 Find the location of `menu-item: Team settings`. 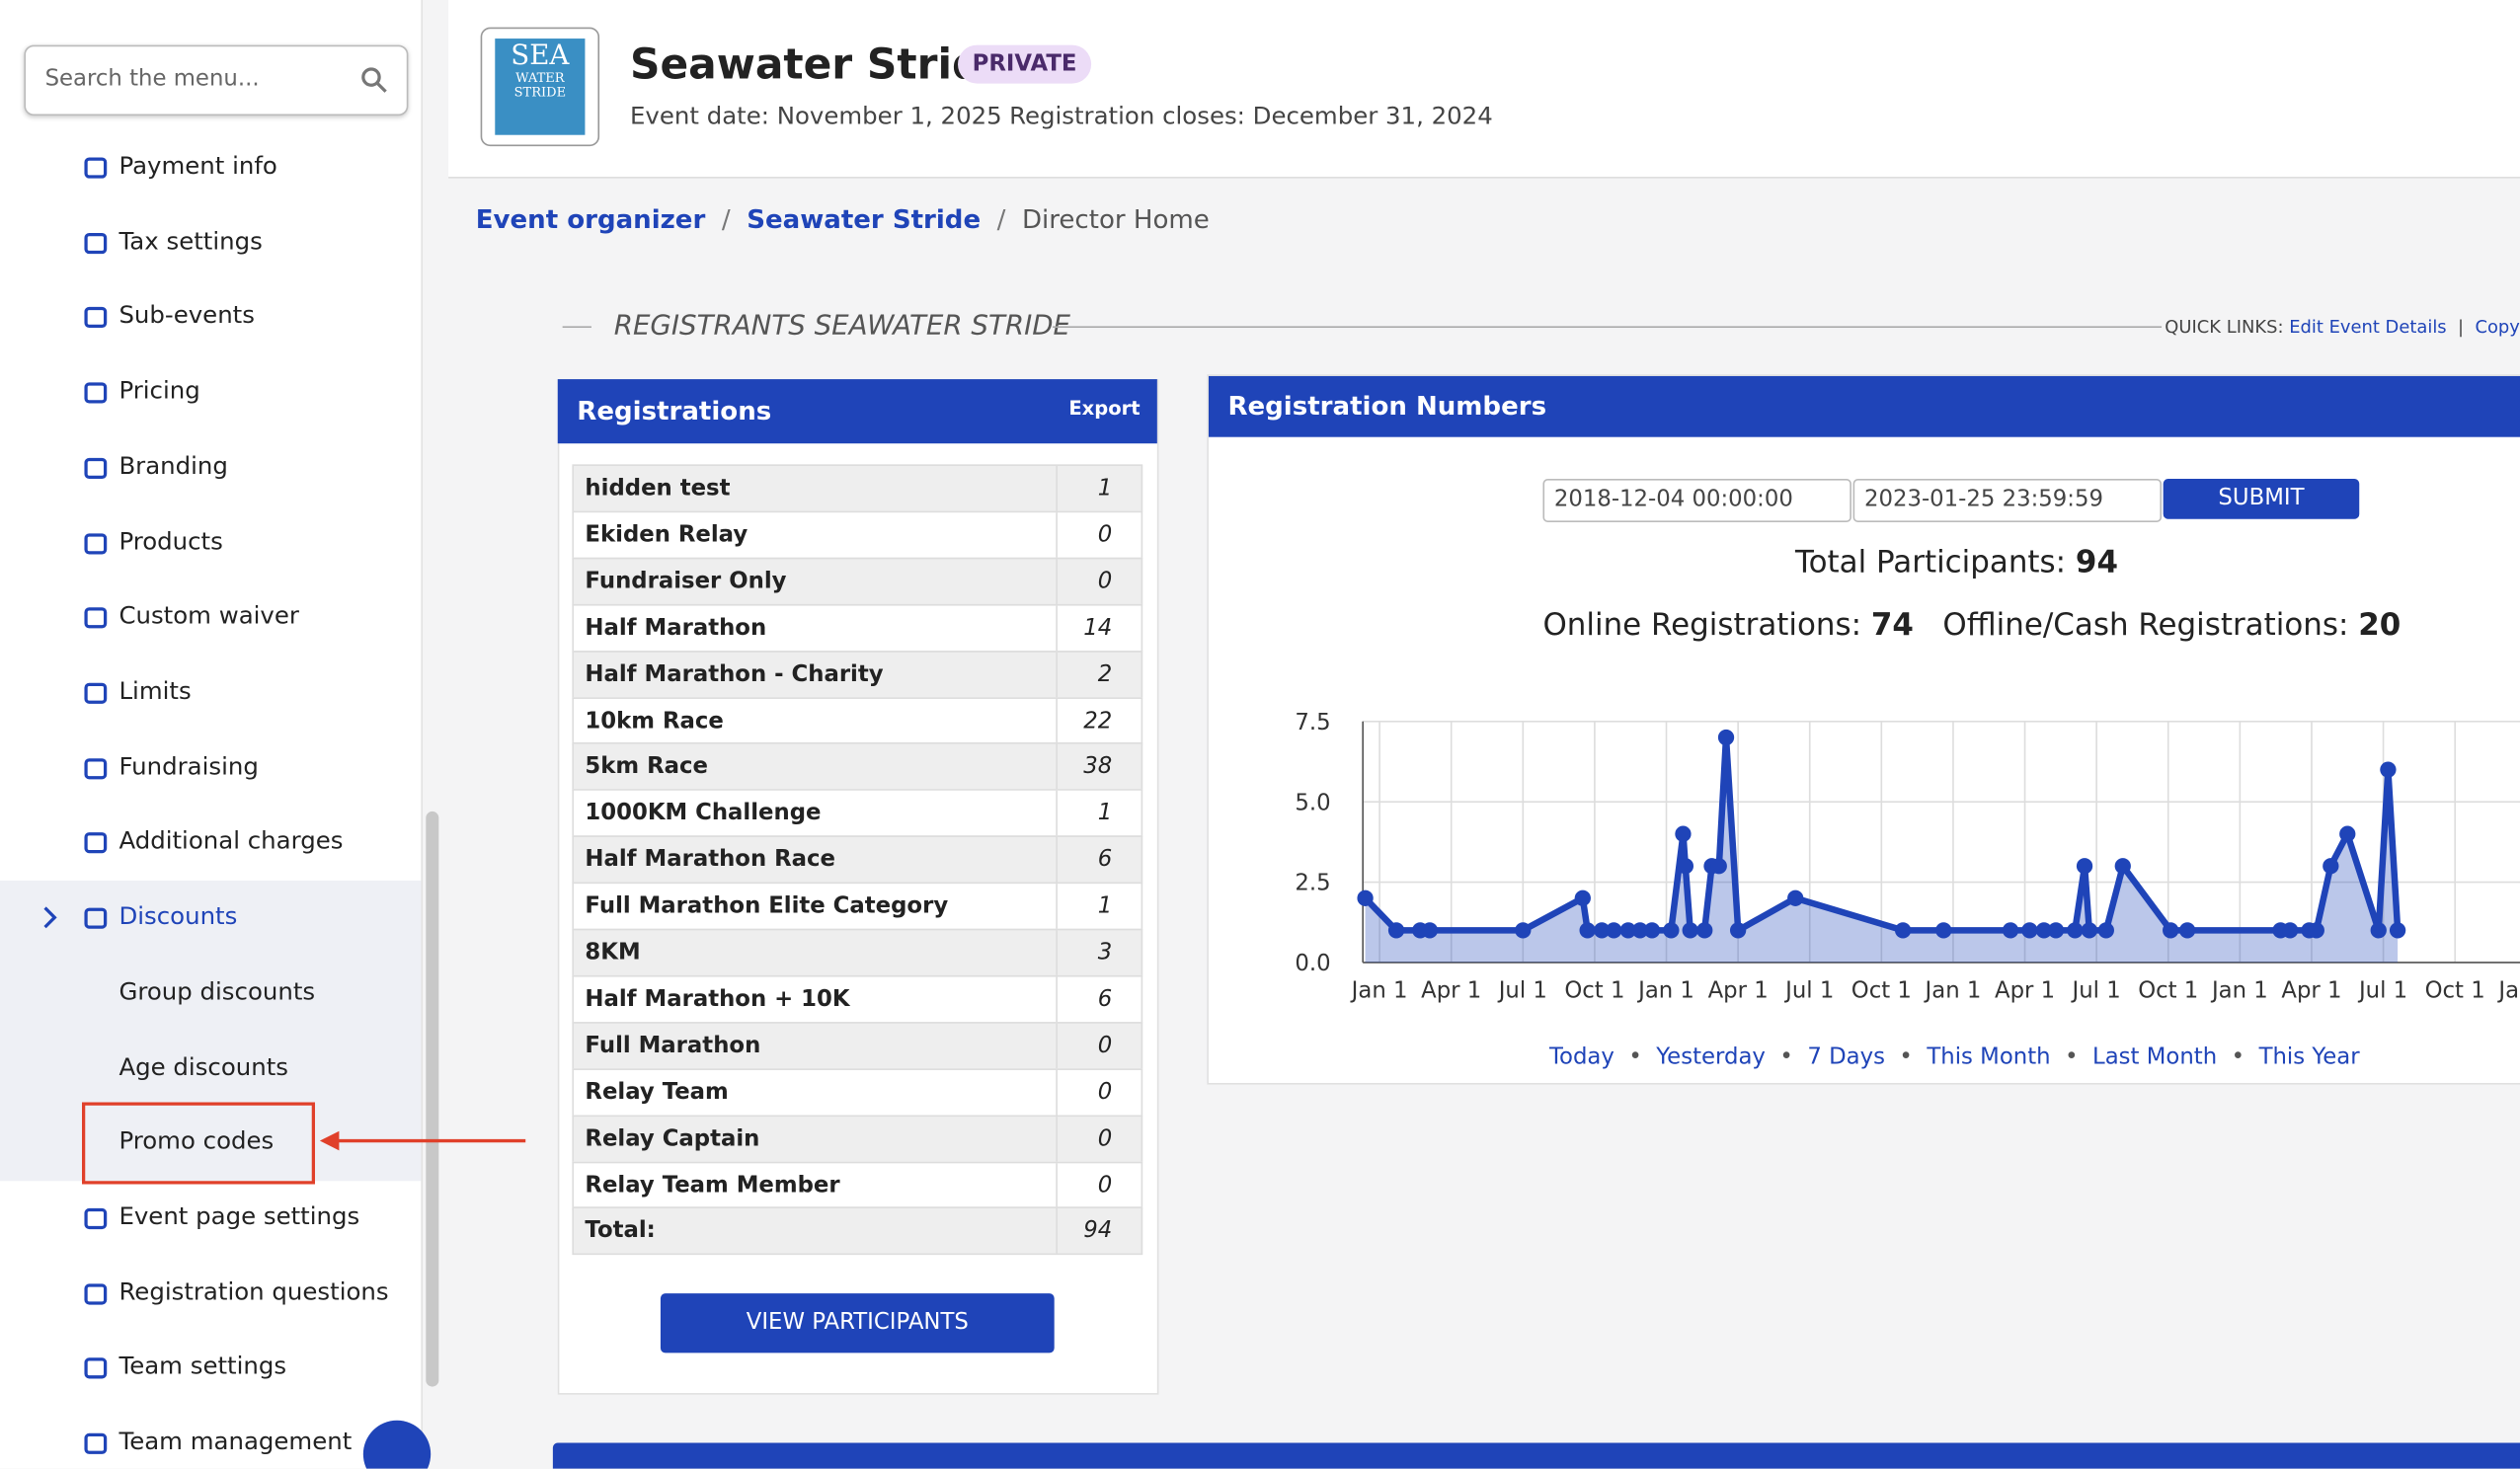

menu-item: Team settings is located at coordinates (202, 1366).